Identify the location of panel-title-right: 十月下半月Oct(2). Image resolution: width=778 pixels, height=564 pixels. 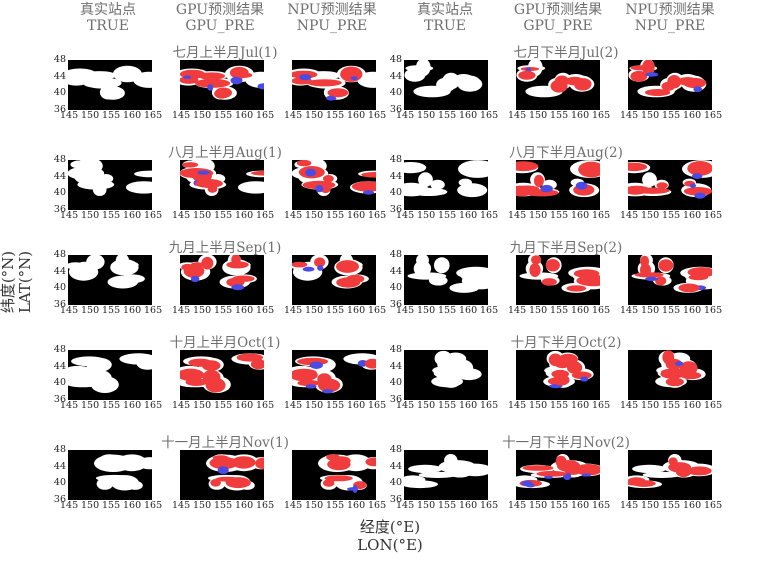
(566, 343).